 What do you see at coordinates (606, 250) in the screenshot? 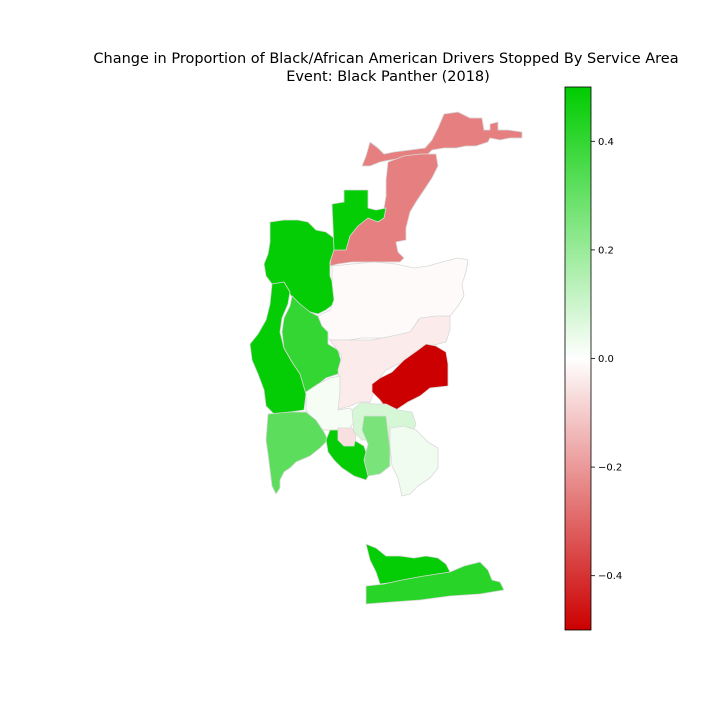
I see `colorbar-tick-label: 0.2` at bounding box center [606, 250].